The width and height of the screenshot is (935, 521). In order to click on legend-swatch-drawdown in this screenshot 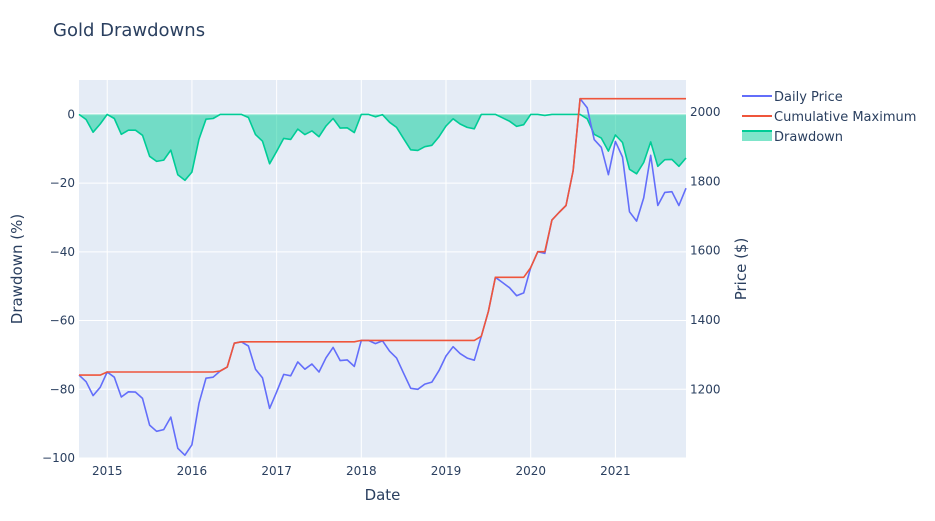, I will do `click(757, 136)`.